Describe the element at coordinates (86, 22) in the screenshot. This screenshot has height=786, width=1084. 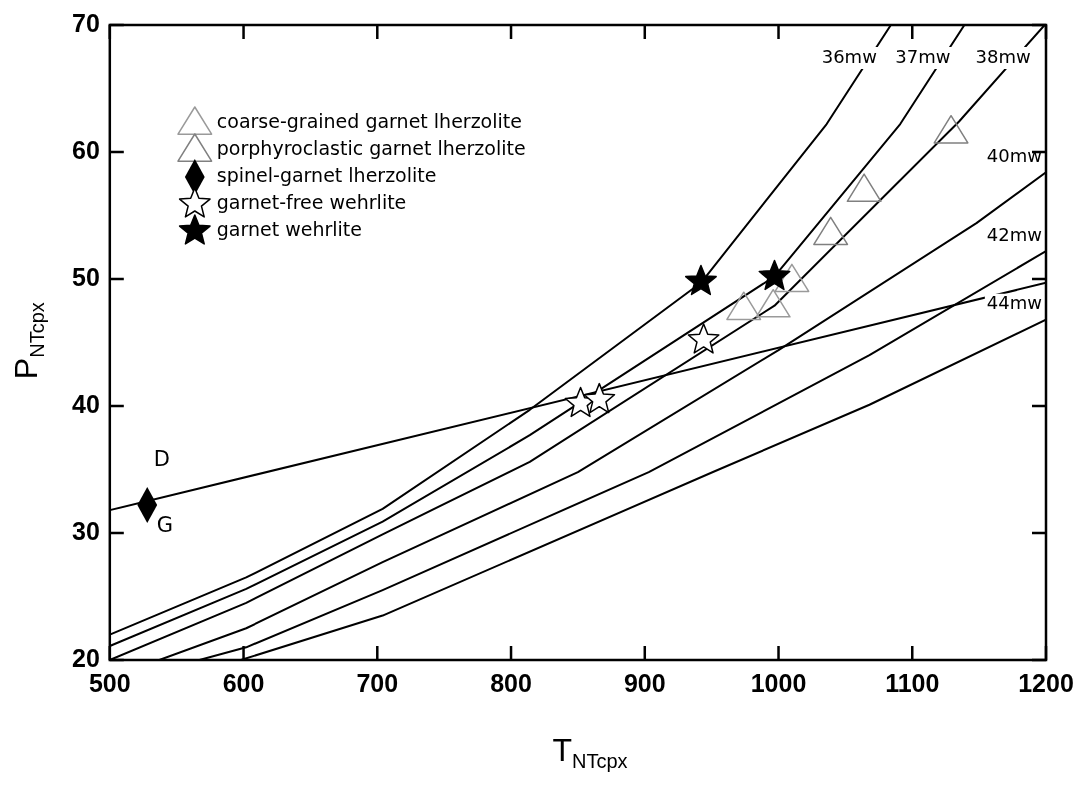
I see `y-tick-label: 70` at that location.